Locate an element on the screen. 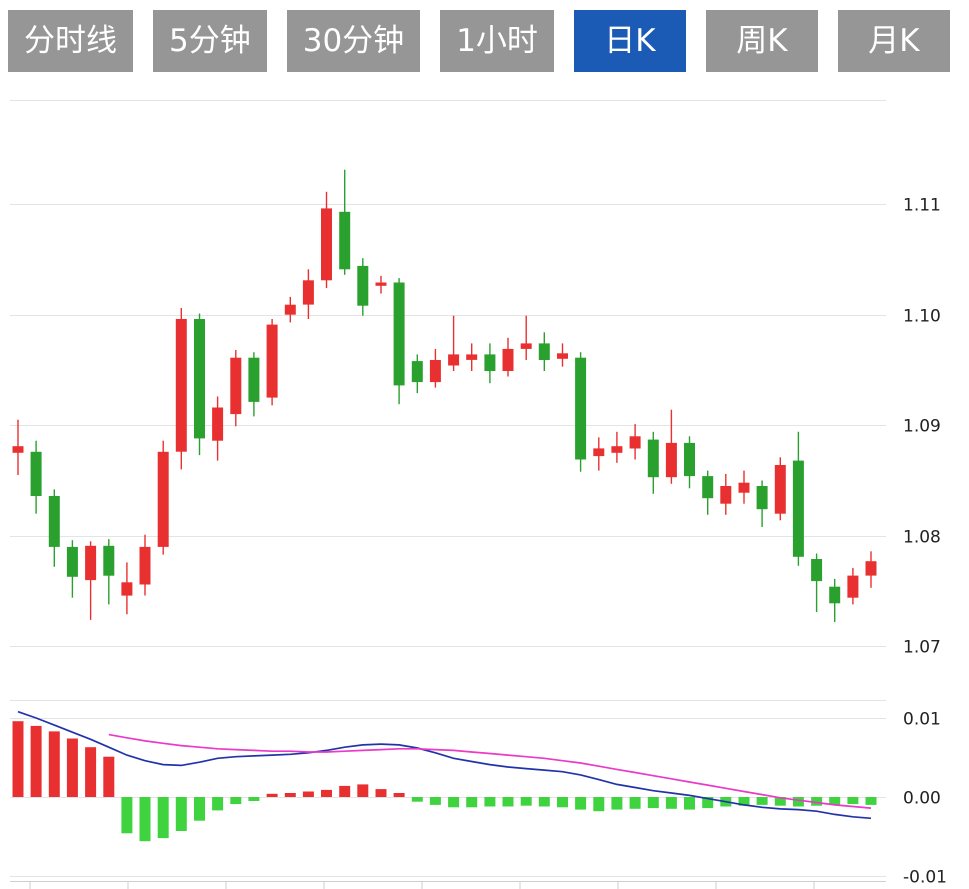  tab-timeline: 分时线 is located at coordinates (70, 41).